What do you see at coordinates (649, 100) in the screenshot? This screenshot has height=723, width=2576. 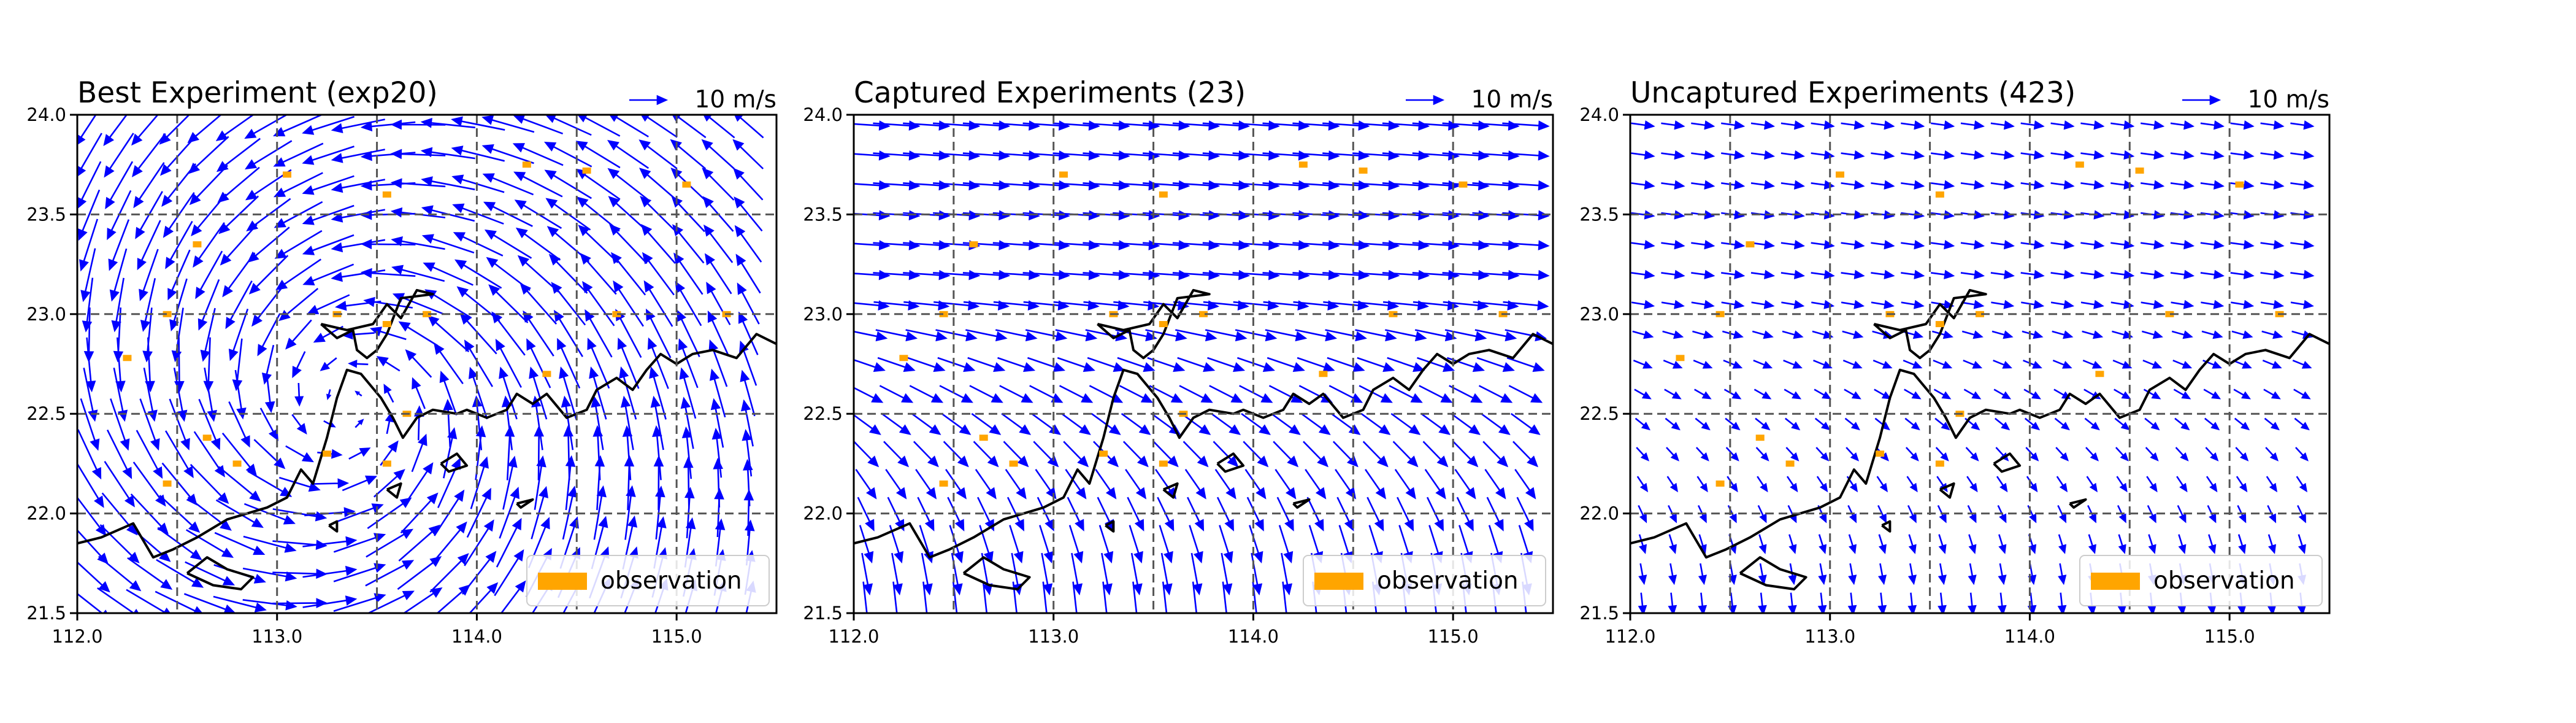 I see `quiver-key-arrow` at bounding box center [649, 100].